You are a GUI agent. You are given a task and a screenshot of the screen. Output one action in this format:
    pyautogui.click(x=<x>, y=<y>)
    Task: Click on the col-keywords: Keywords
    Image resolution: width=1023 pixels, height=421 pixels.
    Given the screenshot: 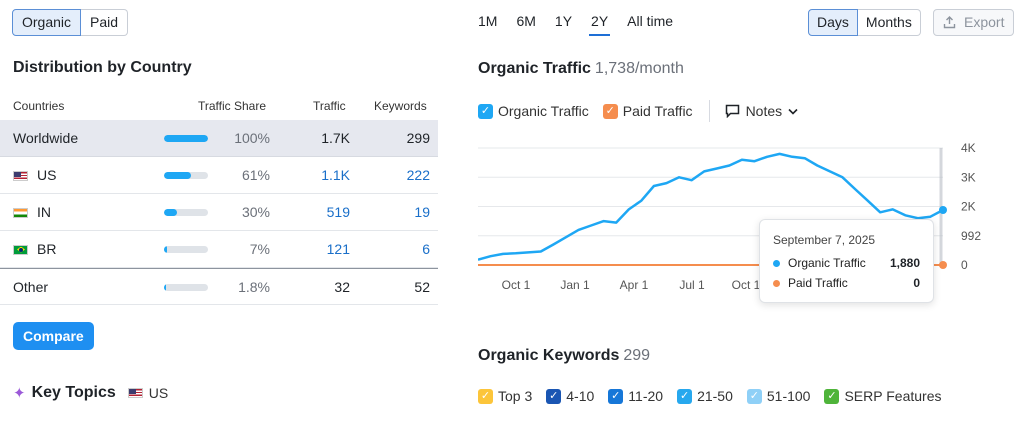 What is the action you would take?
    pyautogui.click(x=400, y=106)
    